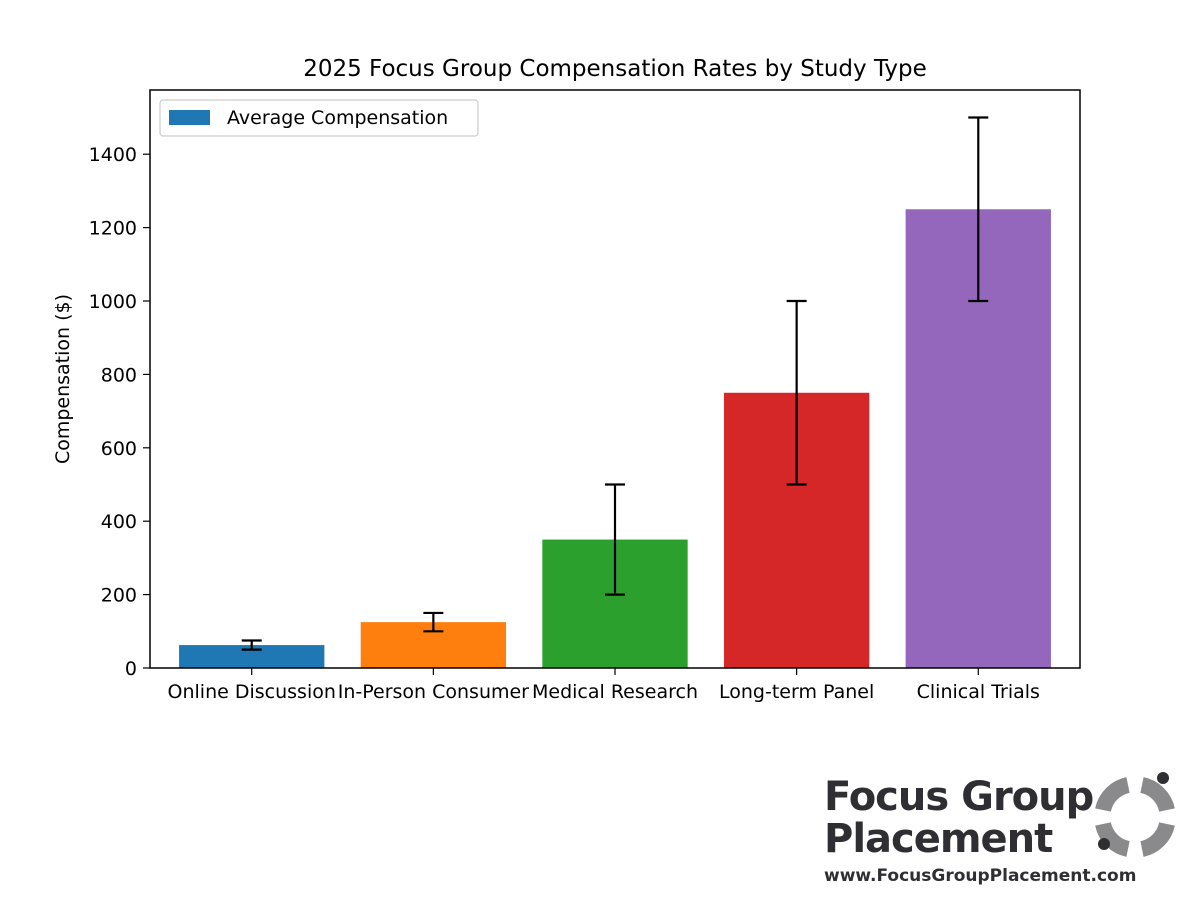 This screenshot has height=911, width=1200. I want to click on x-tick-label-2: Medical Research, so click(615, 692).